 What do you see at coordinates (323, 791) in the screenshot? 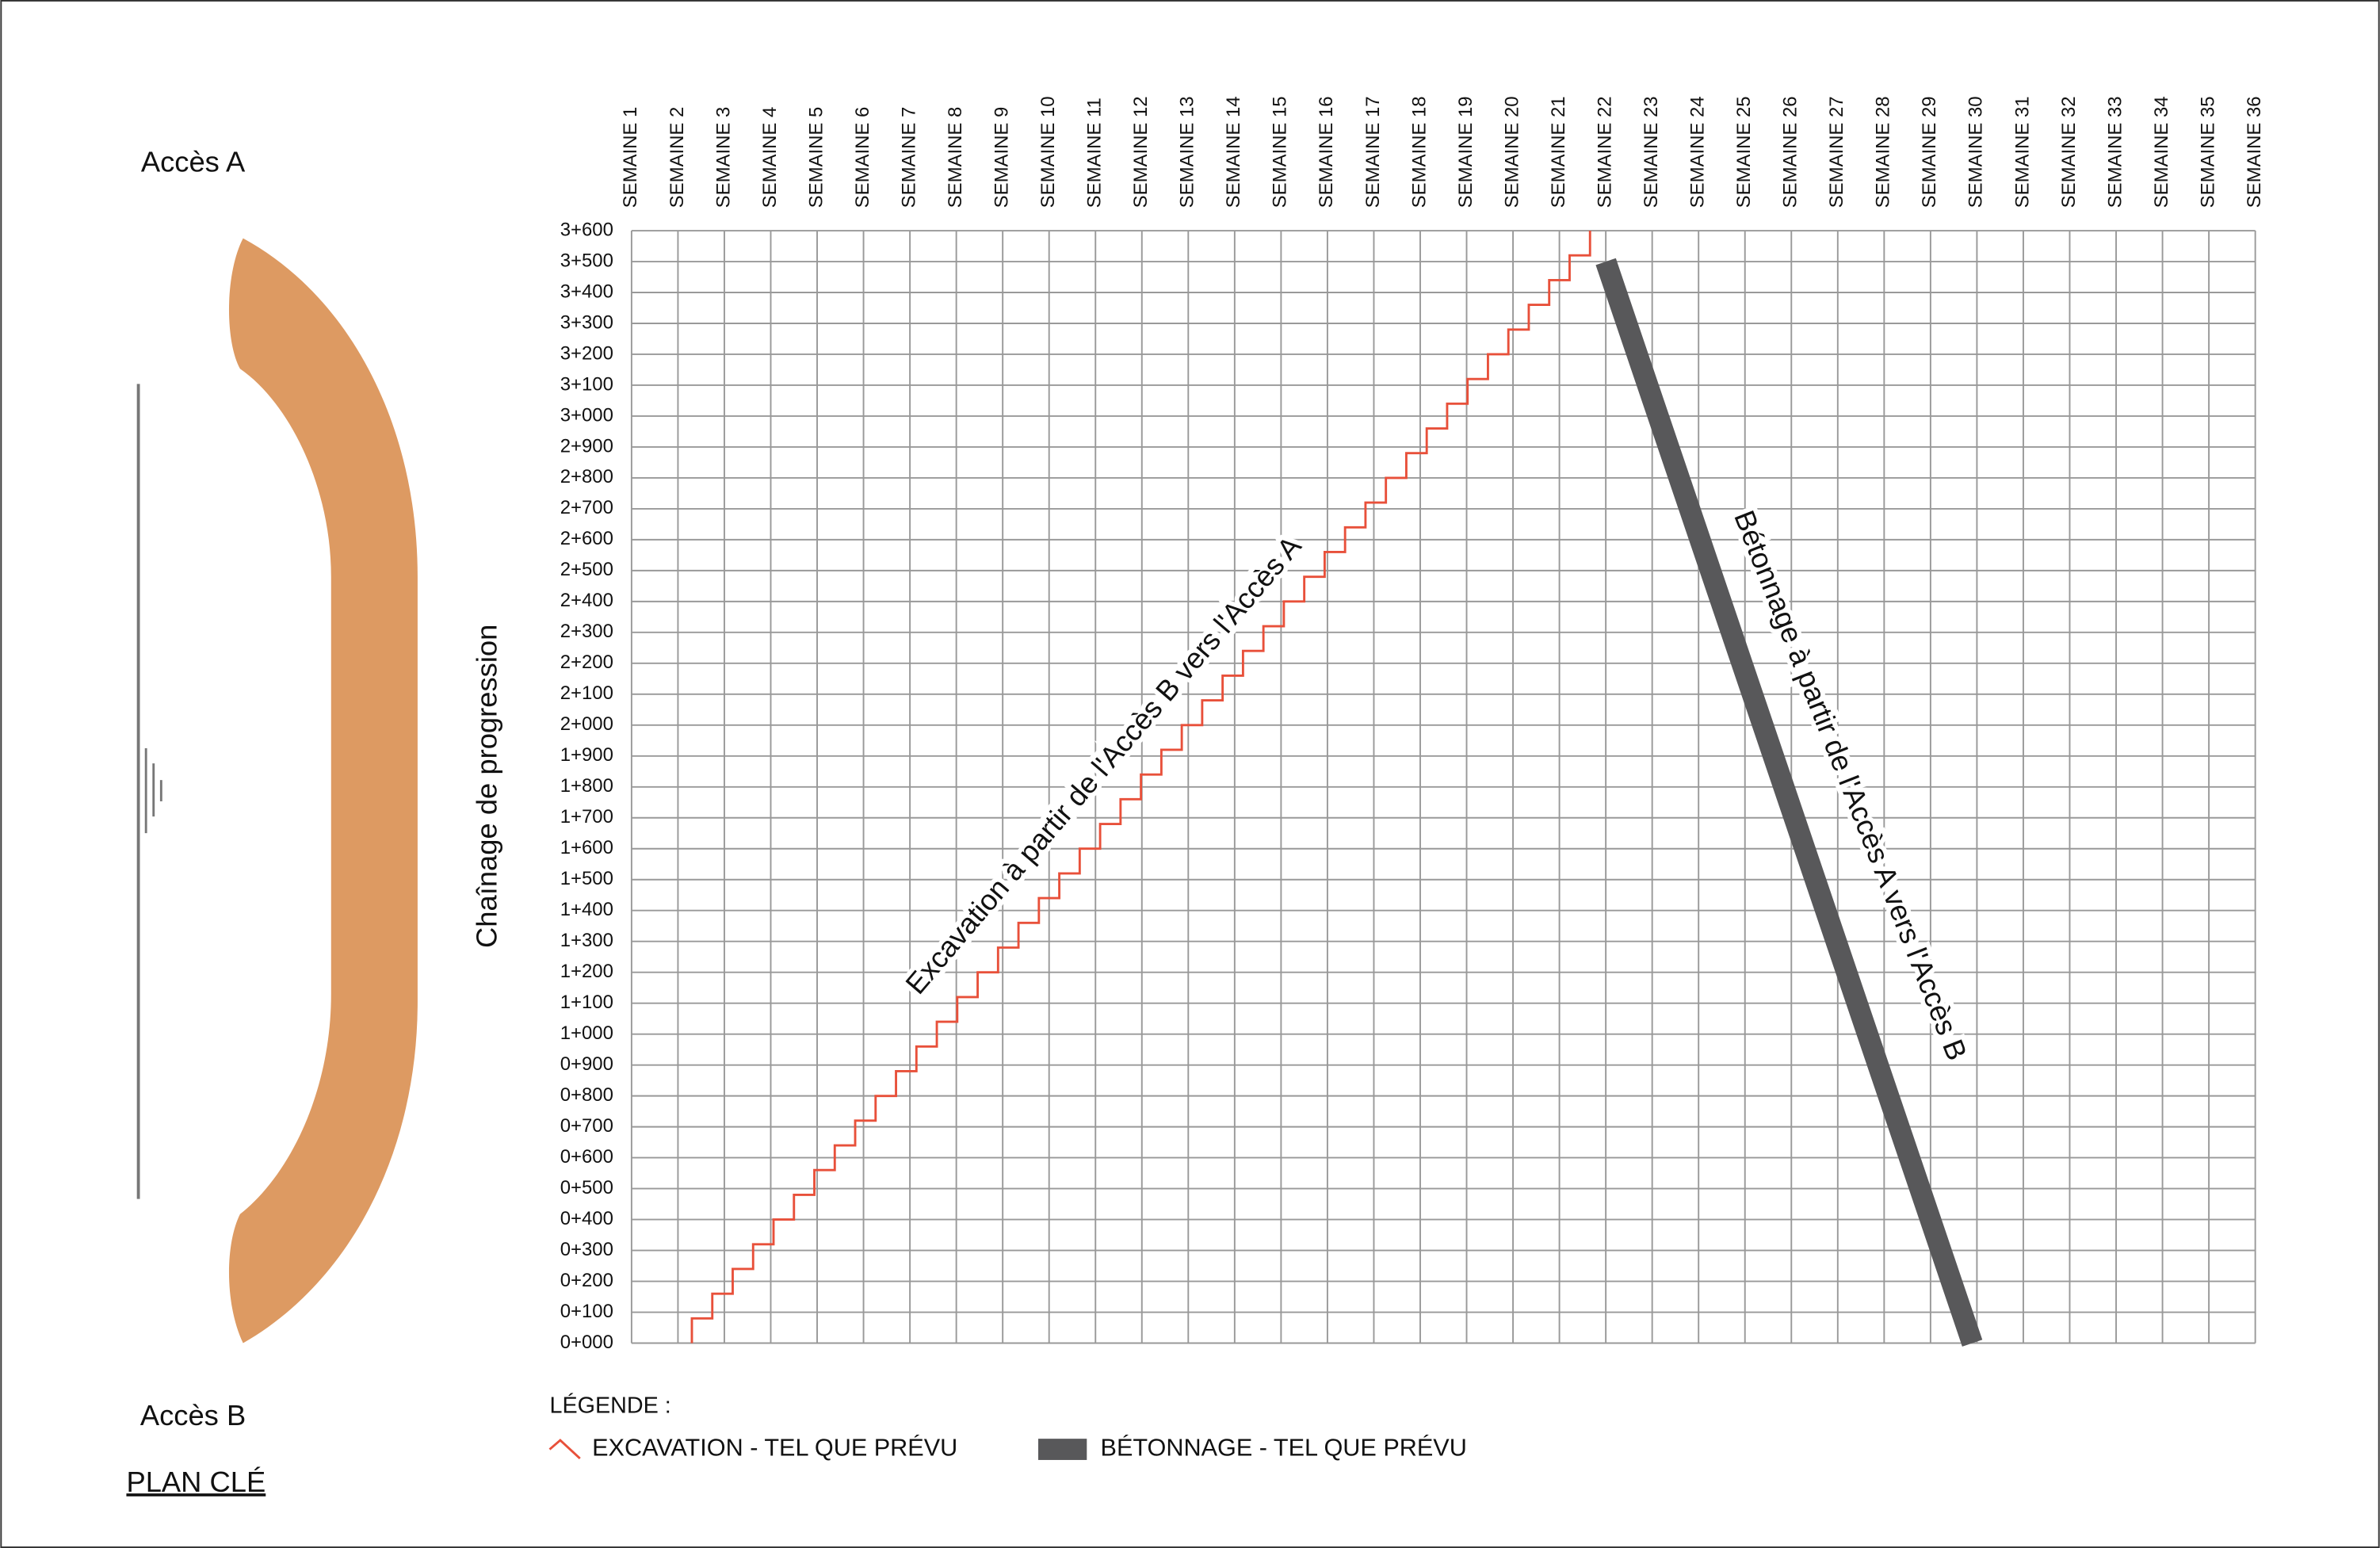
I see `tunnel-shape` at bounding box center [323, 791].